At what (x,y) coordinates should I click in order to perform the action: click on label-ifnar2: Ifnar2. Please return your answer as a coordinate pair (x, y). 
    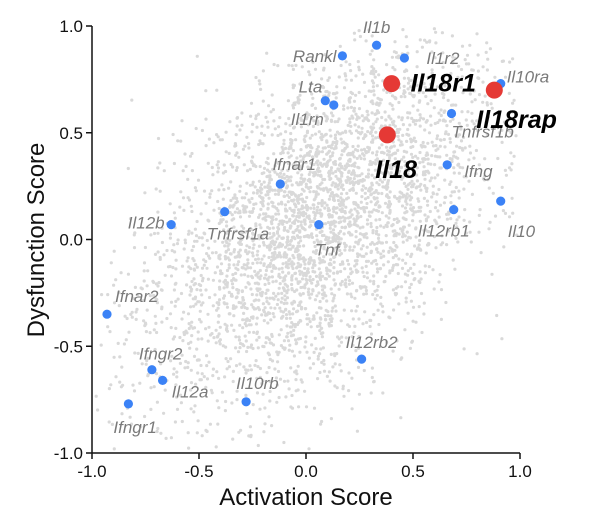
    Looking at the image, I should click on (137, 296).